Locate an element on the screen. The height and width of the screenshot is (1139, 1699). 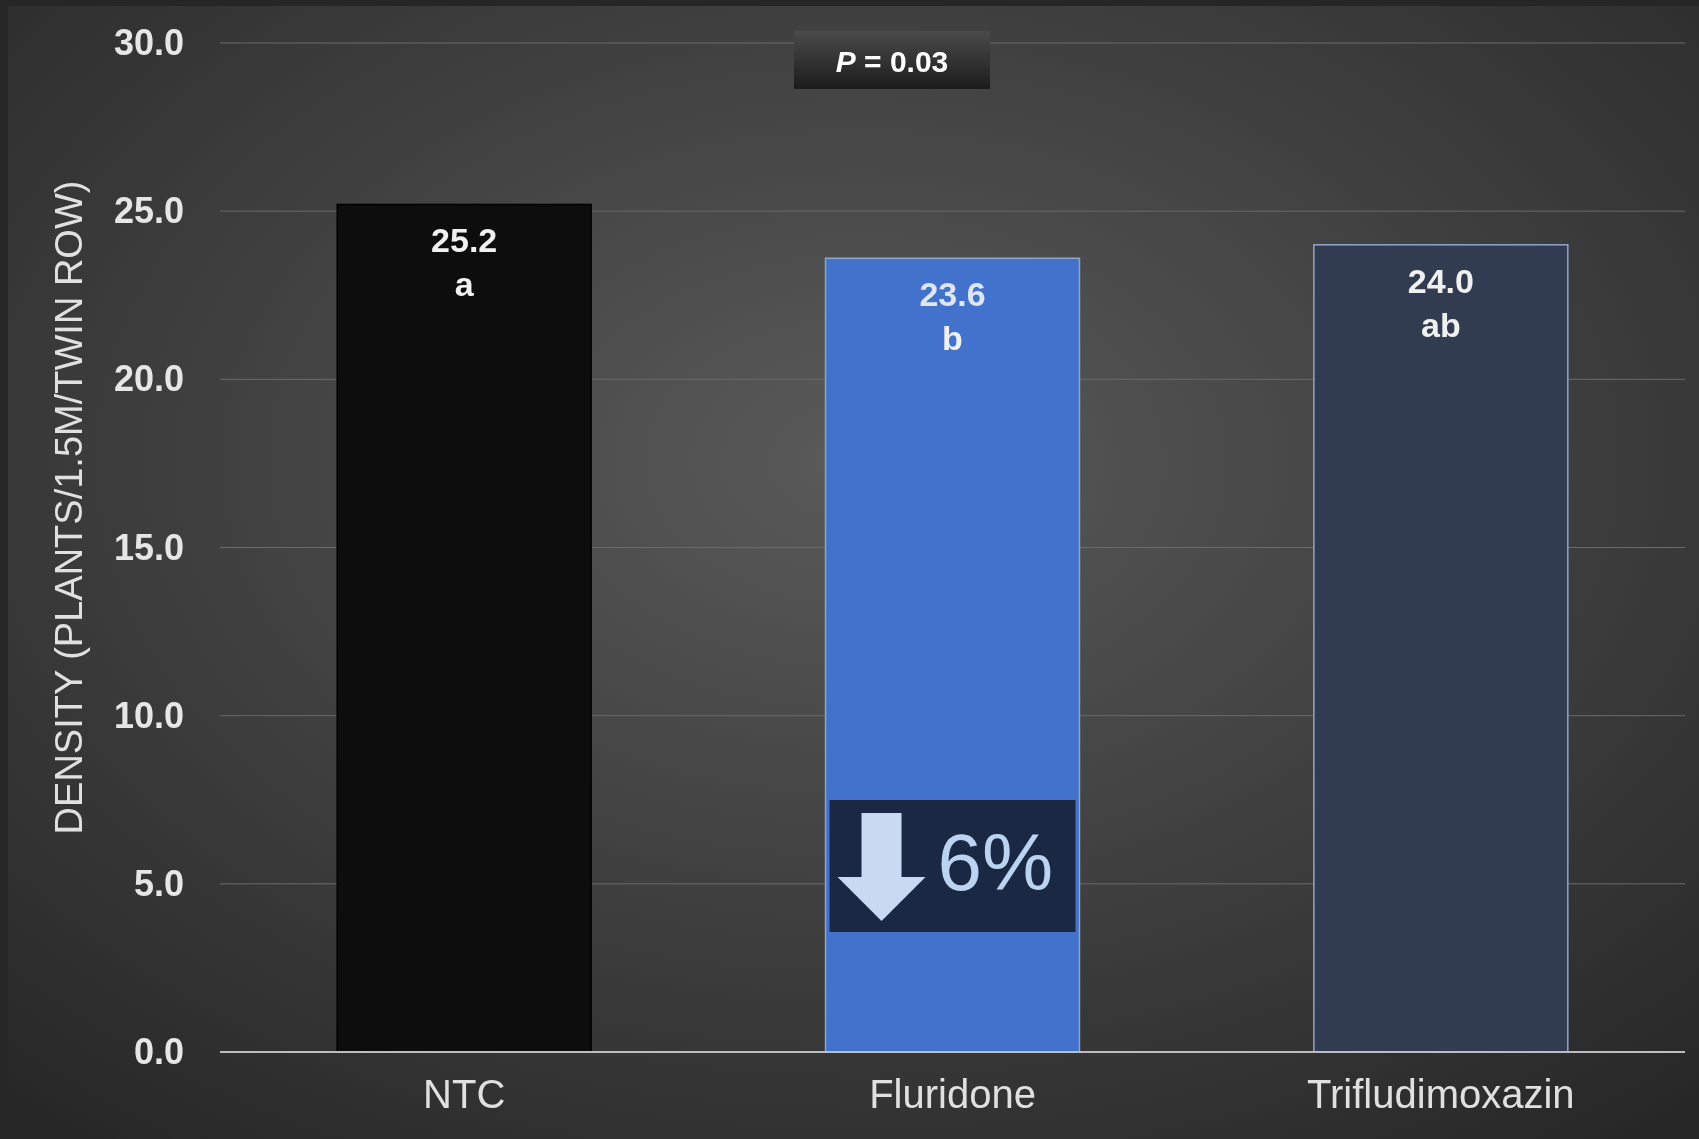
y-tick-label: 5.0 is located at coordinates (158, 883).